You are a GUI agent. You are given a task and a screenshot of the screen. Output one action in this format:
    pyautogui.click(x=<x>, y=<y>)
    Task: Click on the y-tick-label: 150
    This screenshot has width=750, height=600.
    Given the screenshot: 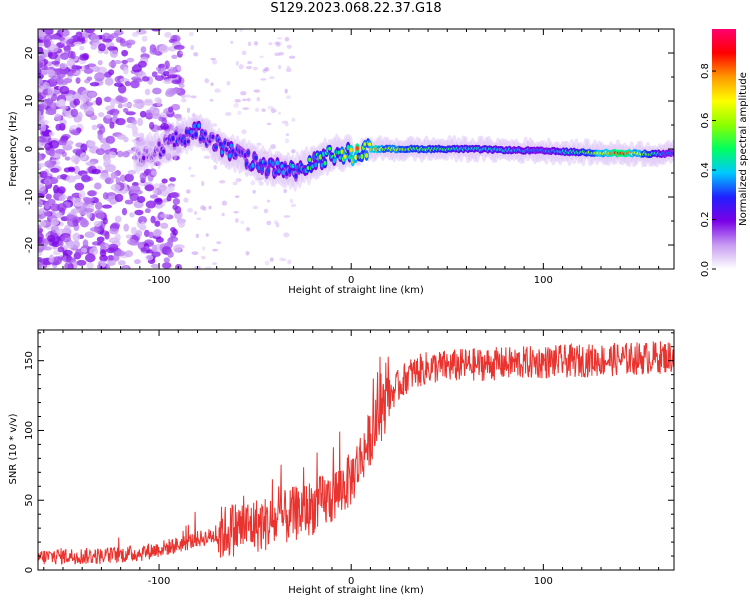 What is the action you would take?
    pyautogui.click(x=29, y=360)
    